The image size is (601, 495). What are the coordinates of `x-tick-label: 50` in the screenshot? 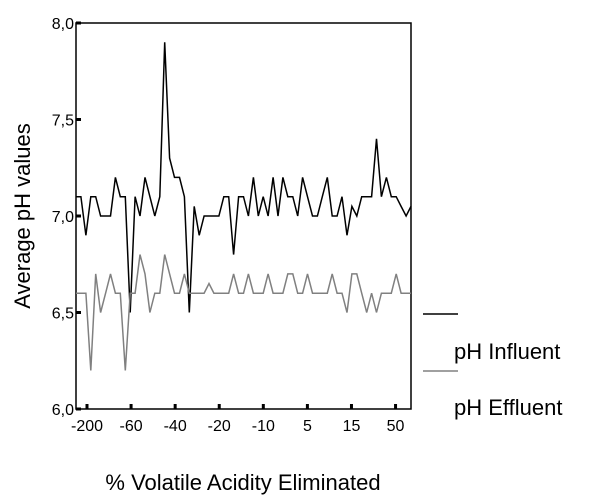 It's located at (396, 426).